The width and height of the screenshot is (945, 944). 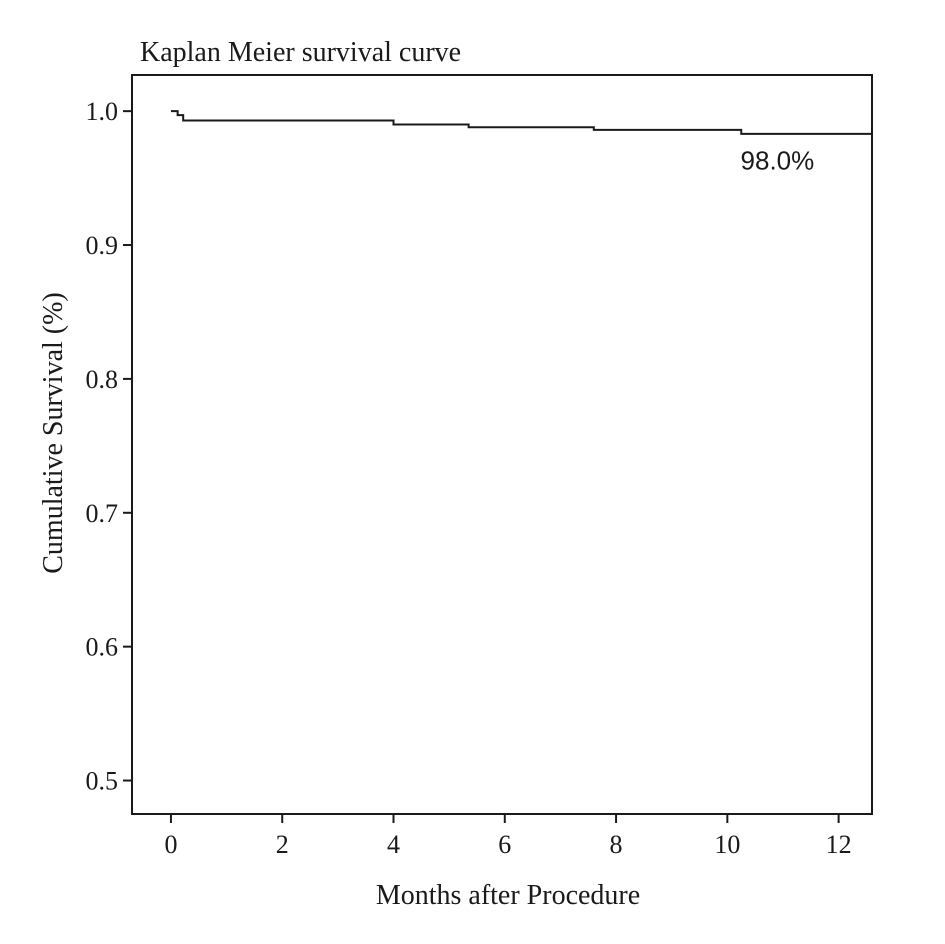 What do you see at coordinates (102, 781) in the screenshot?
I see `y-tick-label: 0.5` at bounding box center [102, 781].